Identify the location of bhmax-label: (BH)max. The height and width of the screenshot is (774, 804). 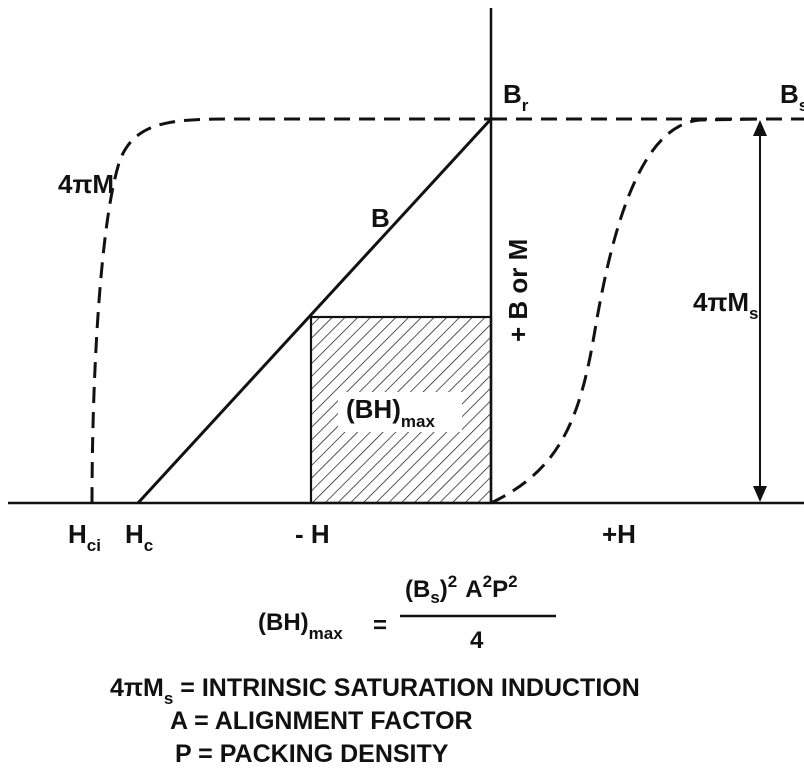
(390, 412).